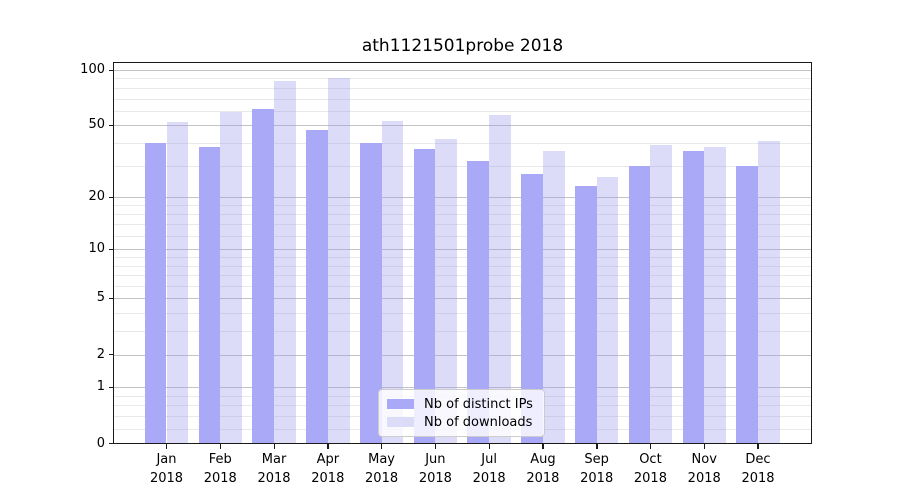 The height and width of the screenshot is (500, 900). I want to click on legend-entry-downloads: Nb of downloads, so click(465, 422).